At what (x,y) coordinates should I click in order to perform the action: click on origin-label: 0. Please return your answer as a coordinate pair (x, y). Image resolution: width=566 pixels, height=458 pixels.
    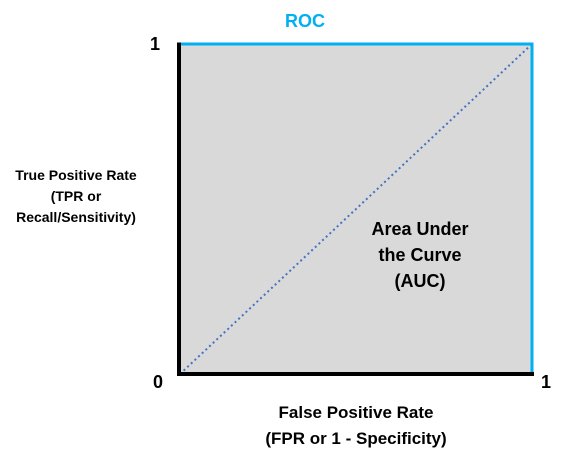
    Looking at the image, I should click on (158, 382).